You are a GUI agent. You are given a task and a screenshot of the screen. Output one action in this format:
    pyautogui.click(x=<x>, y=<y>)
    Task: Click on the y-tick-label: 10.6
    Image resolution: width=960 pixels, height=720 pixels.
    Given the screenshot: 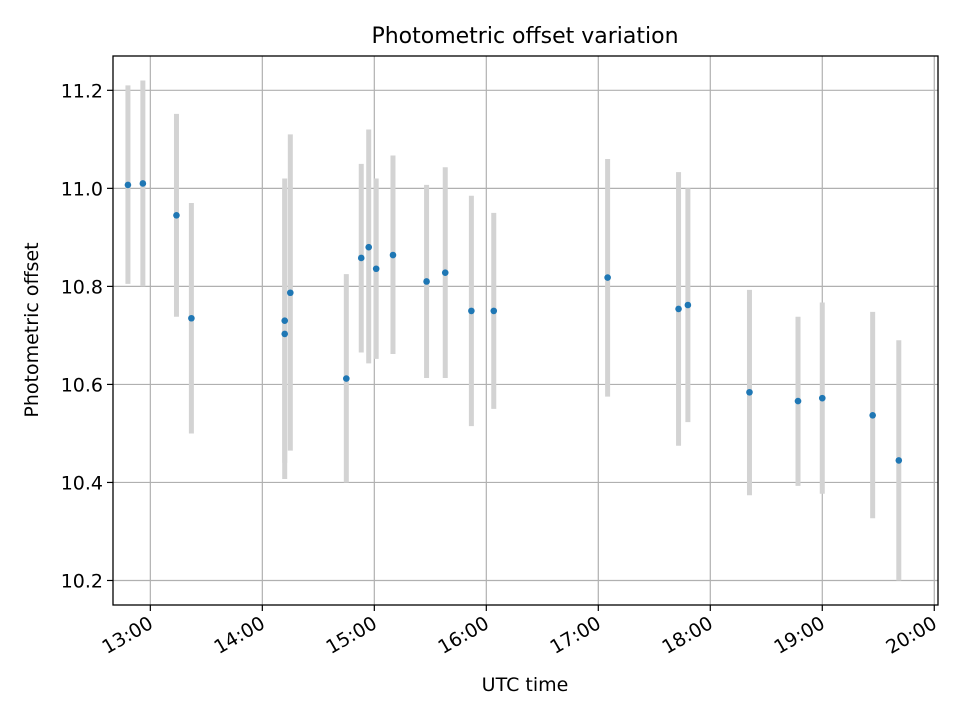 What is the action you would take?
    pyautogui.click(x=82, y=385)
    